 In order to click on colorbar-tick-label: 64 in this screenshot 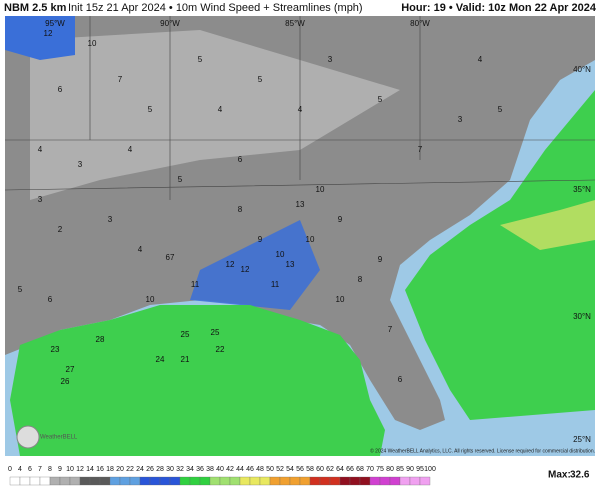, I will do `click(340, 469)`.